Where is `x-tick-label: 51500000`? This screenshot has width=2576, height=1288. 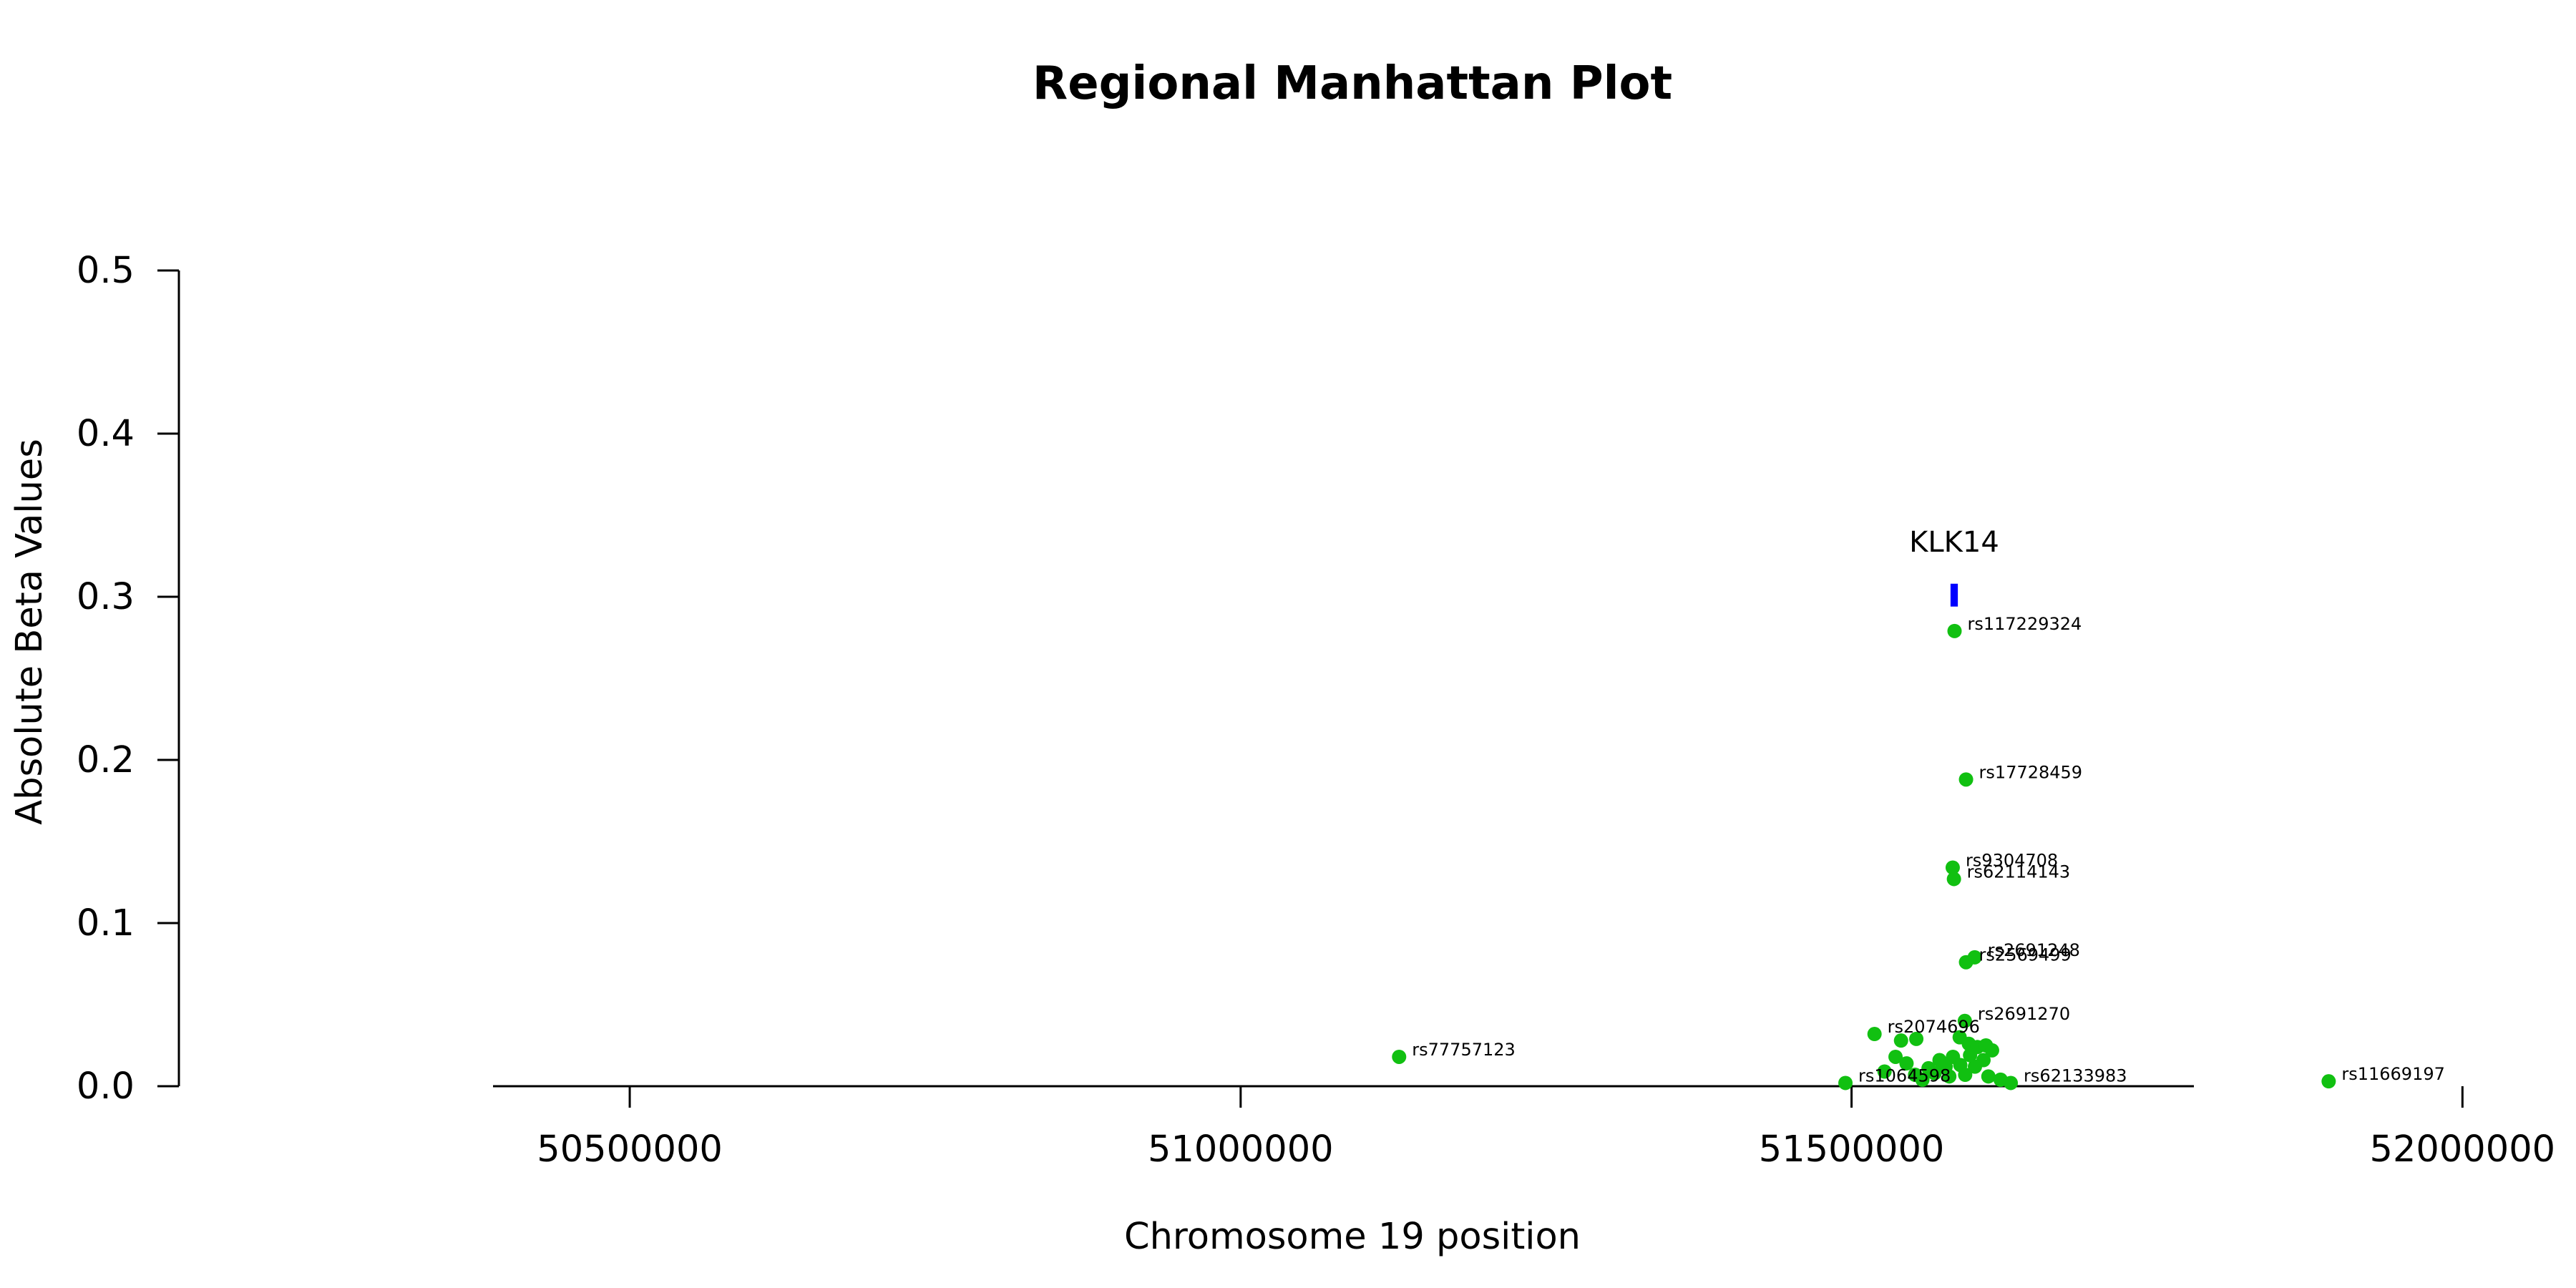
x-tick-label: 51500000 is located at coordinates (1852, 1149).